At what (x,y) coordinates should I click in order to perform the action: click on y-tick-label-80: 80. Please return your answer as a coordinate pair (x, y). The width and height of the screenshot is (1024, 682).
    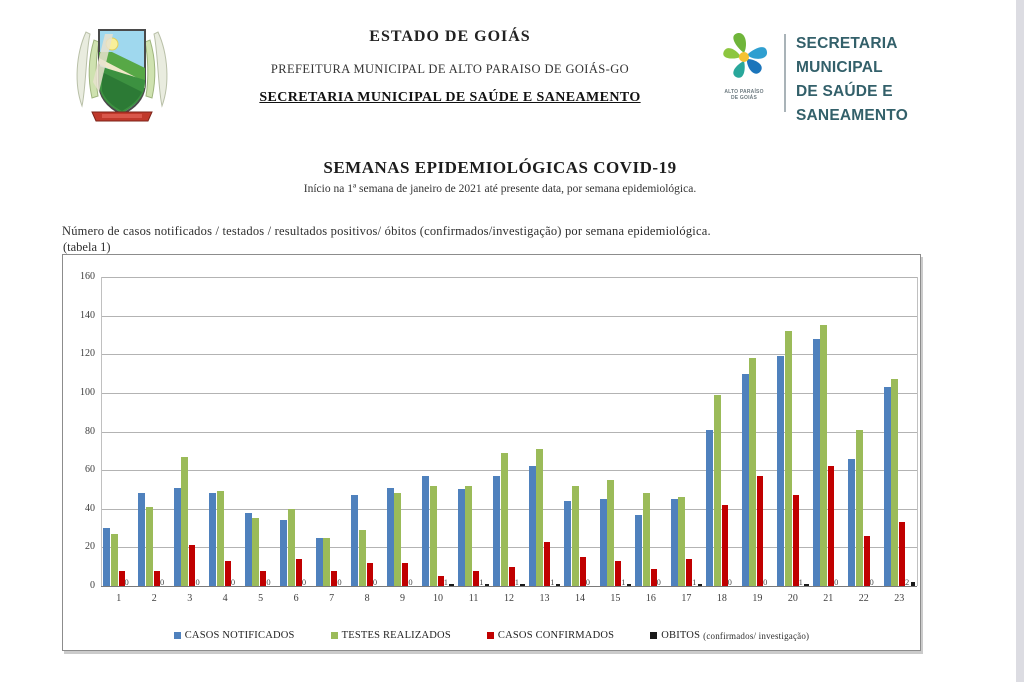
    Looking at the image, I should click on (90, 431).